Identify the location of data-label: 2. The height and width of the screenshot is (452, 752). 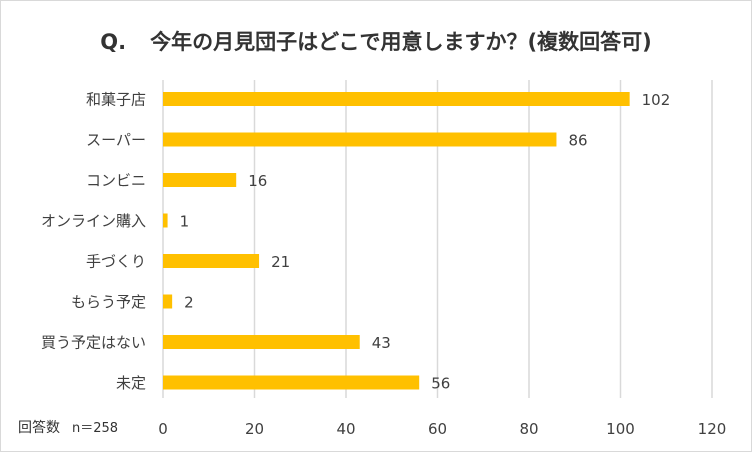
(189, 303).